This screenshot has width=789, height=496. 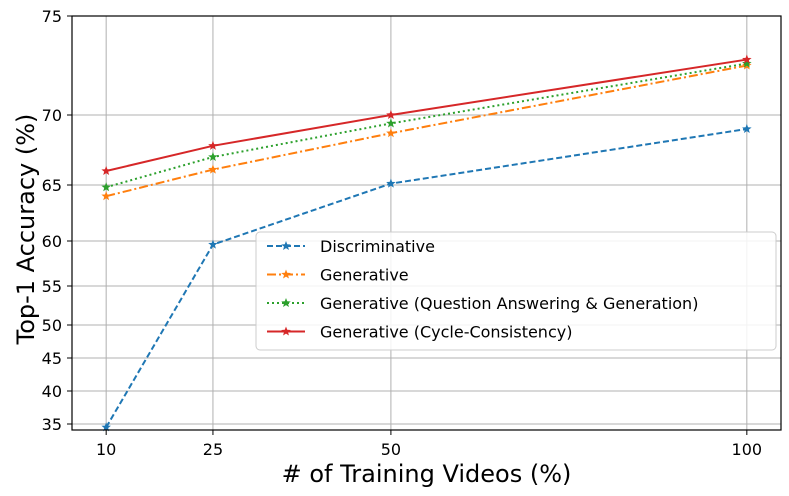 I want to click on legend-label: Generative, so click(x=364, y=275).